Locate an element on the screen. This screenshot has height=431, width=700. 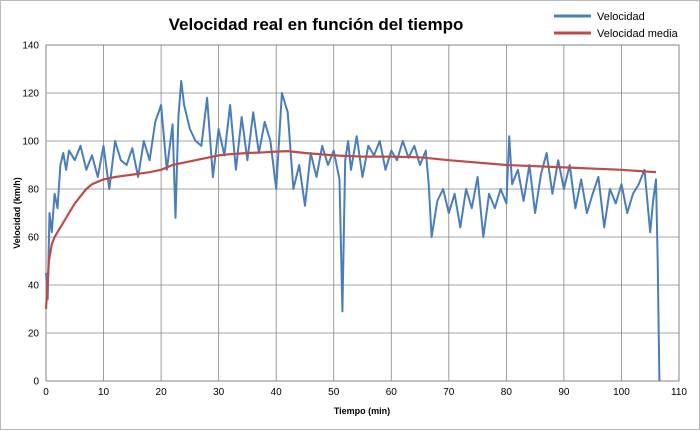
x-tick-label: 80 is located at coordinates (507, 392).